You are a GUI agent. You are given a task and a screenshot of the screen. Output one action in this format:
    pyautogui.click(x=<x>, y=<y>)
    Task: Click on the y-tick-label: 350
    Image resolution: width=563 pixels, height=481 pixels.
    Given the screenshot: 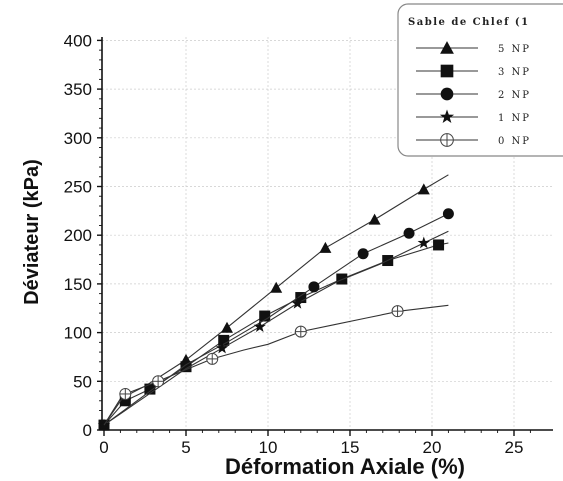 What is the action you would take?
    pyautogui.click(x=78, y=89)
    